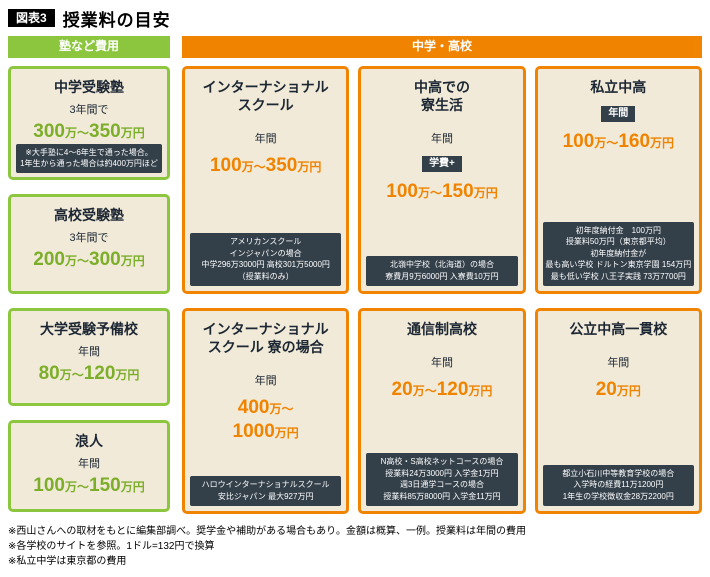 The height and width of the screenshot is (577, 710). Describe the element at coordinates (265, 337) in the screenshot. I see `box-title: インターナショナル スクール 寮の場合` at that location.